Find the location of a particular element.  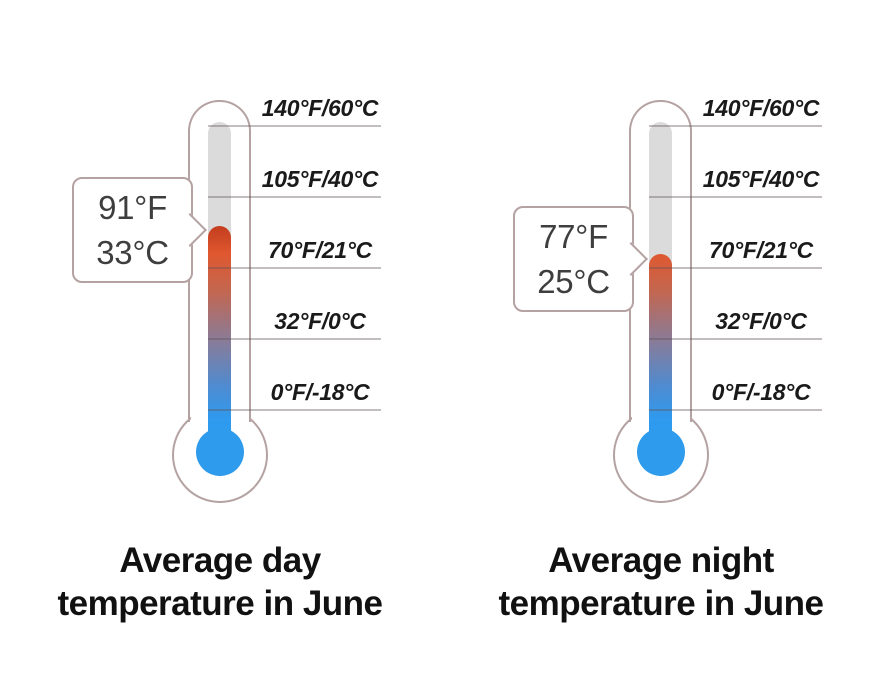

caption-night: Average night temperature in June is located at coordinates (660, 582).